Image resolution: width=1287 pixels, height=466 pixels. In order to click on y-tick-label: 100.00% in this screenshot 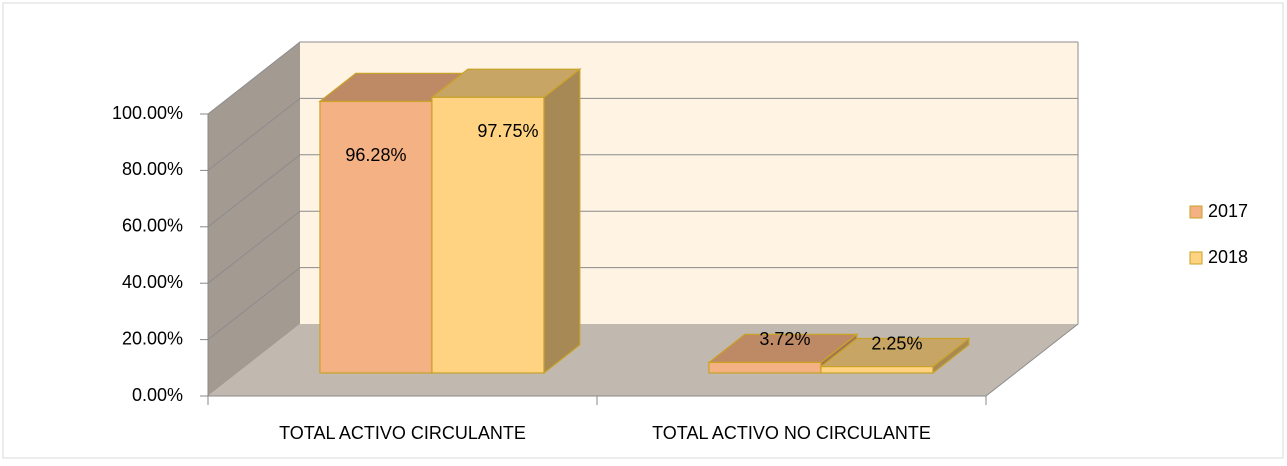, I will do `click(147, 113)`.